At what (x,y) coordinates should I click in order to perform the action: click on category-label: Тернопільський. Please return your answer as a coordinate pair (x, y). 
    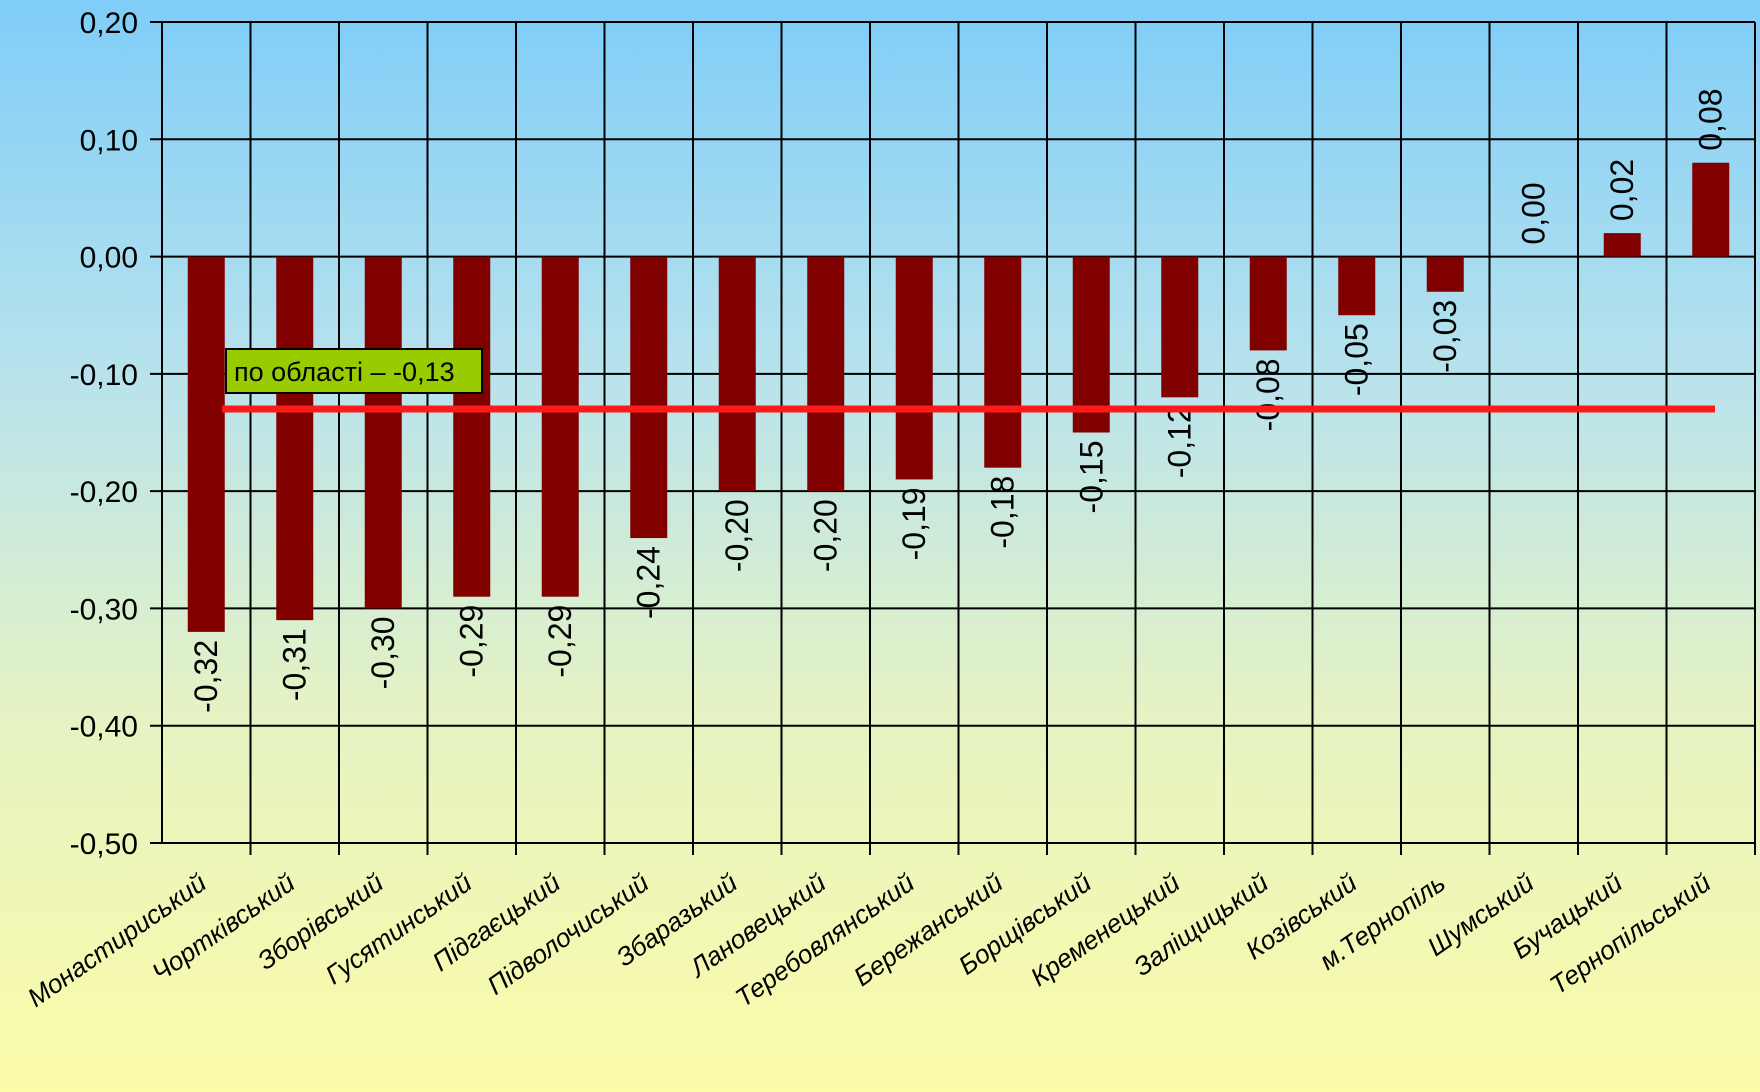
    Looking at the image, I should click on (1630, 933).